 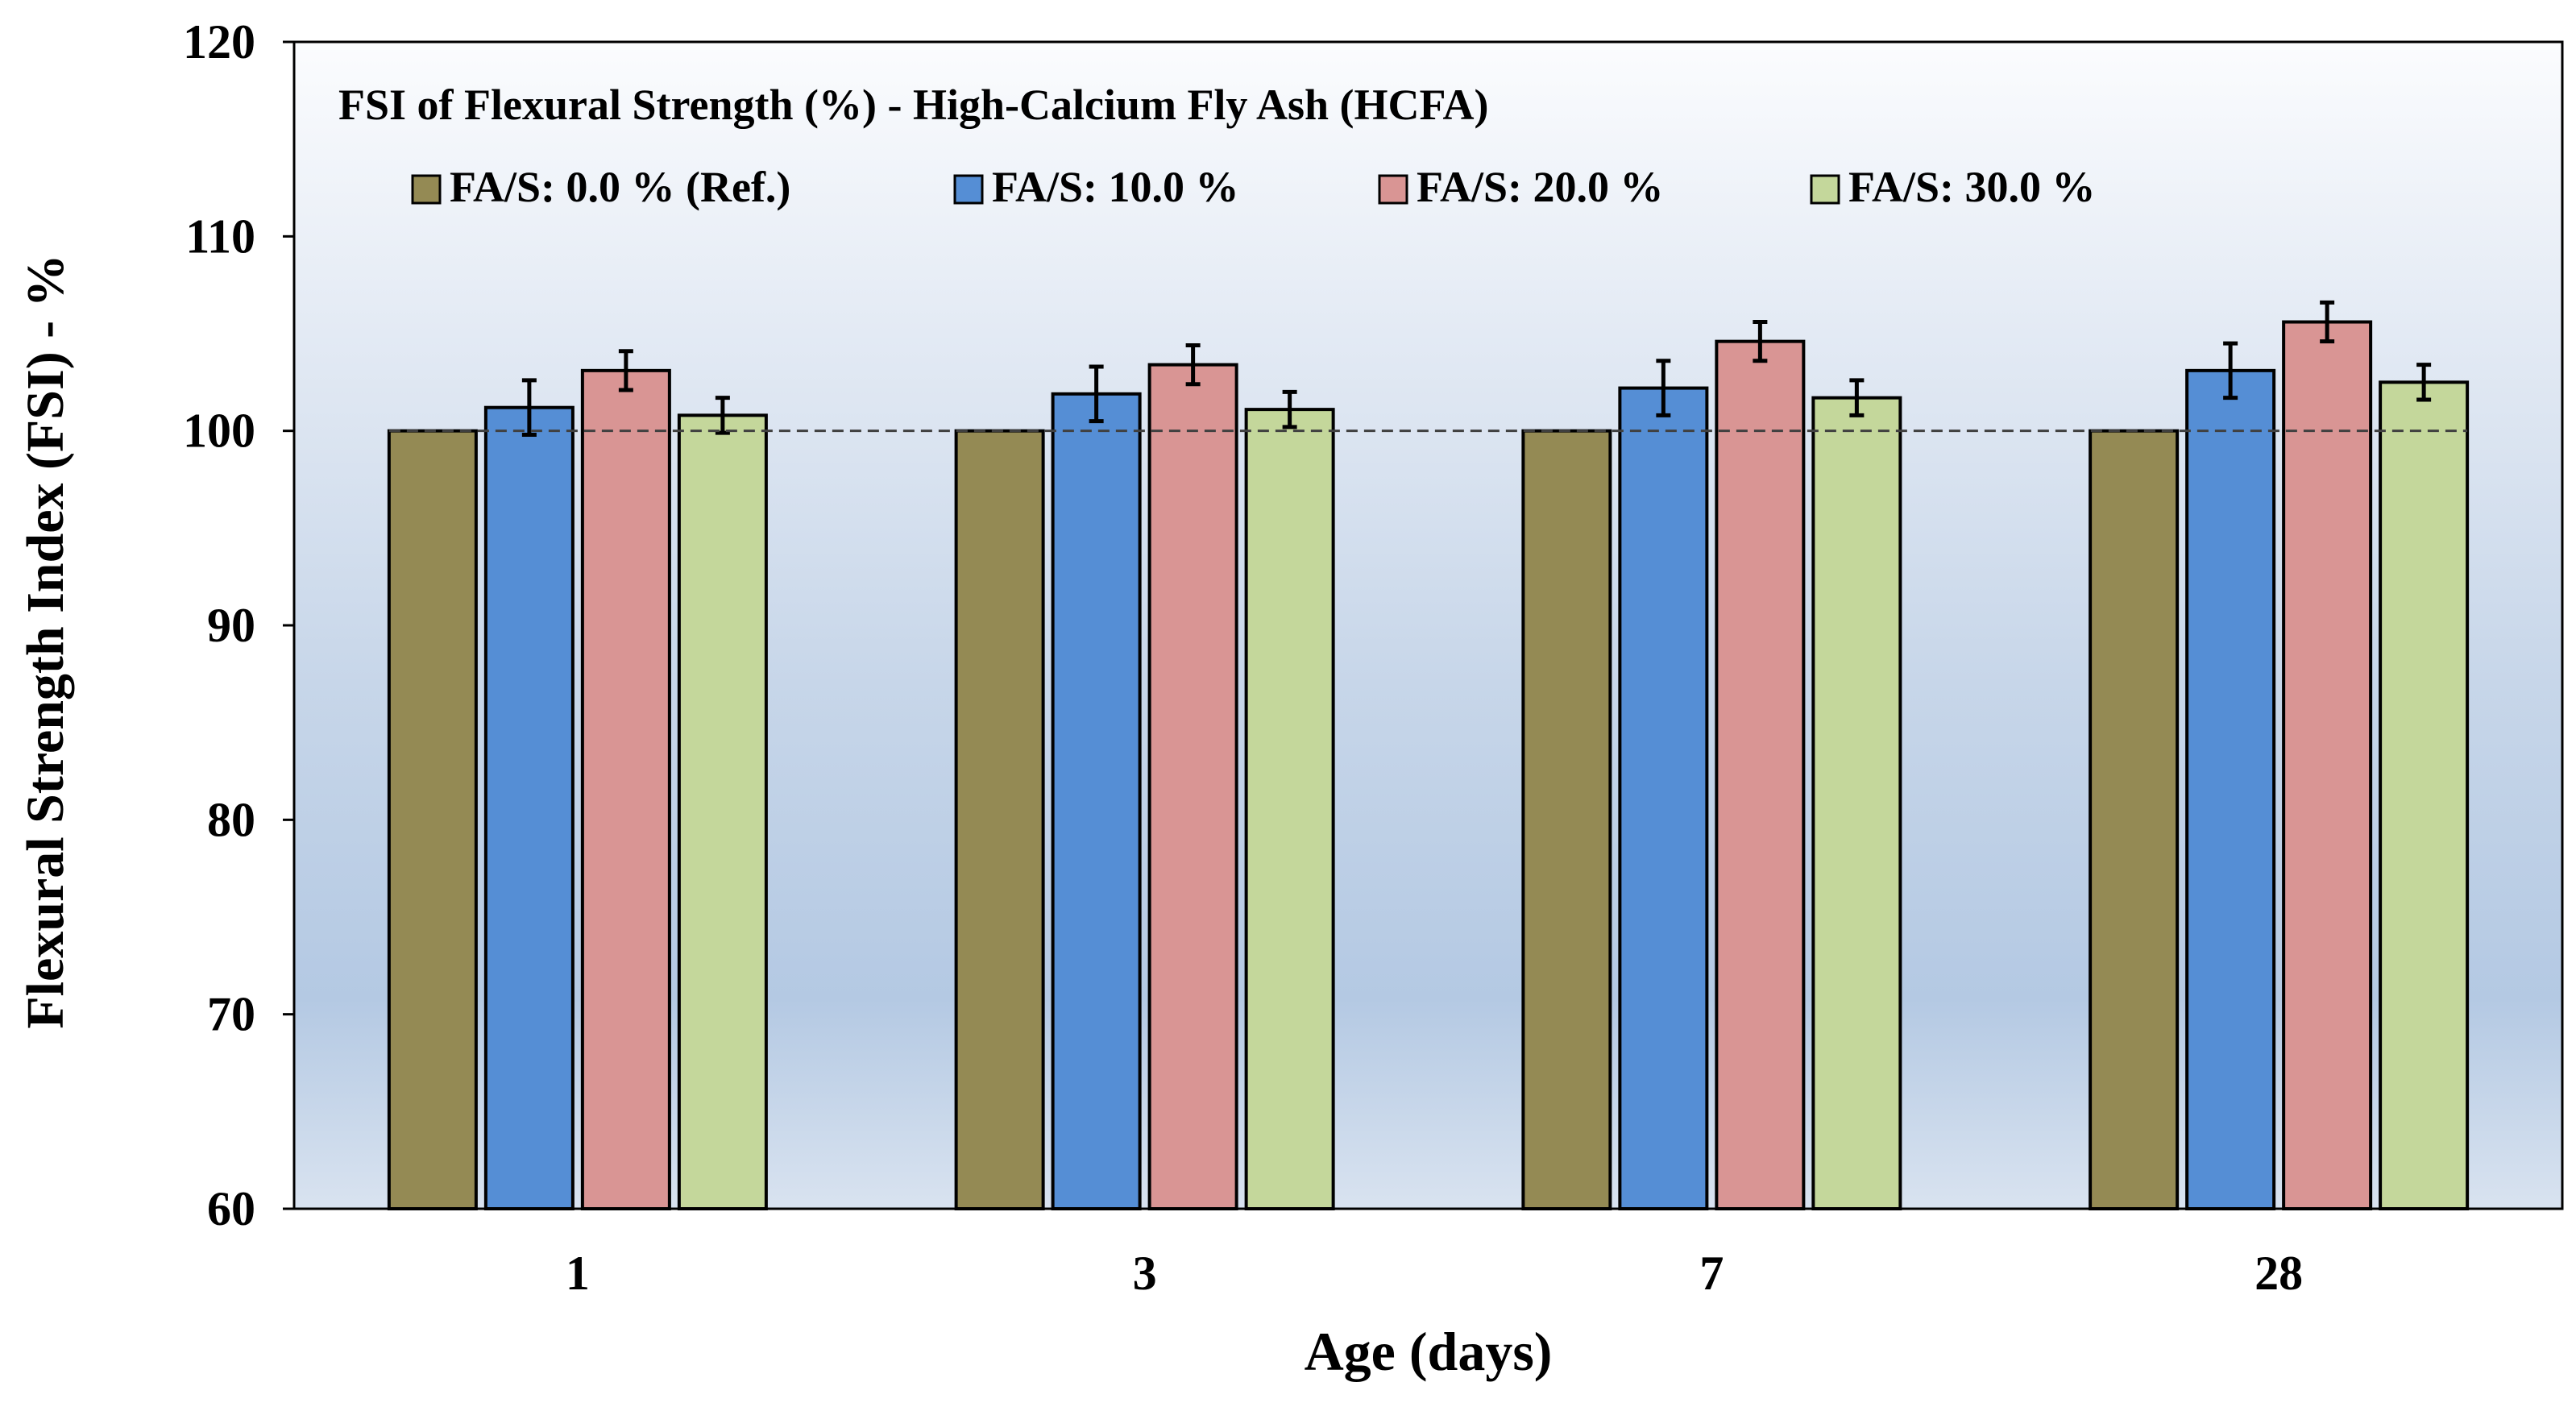 What do you see at coordinates (219, 41) in the screenshot?
I see `y-tick-label: 120` at bounding box center [219, 41].